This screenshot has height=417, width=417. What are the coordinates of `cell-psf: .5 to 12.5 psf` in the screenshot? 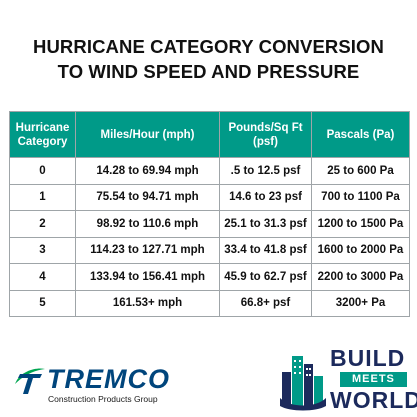 It's located at (265, 171).